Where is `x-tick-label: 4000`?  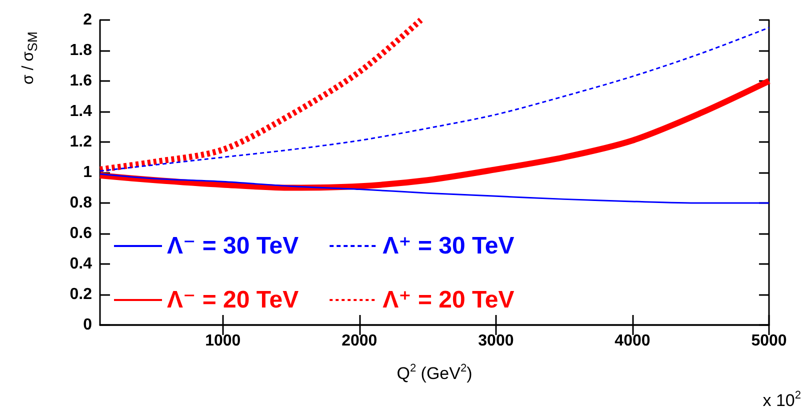 x-tick-label: 4000 is located at coordinates (632, 341).